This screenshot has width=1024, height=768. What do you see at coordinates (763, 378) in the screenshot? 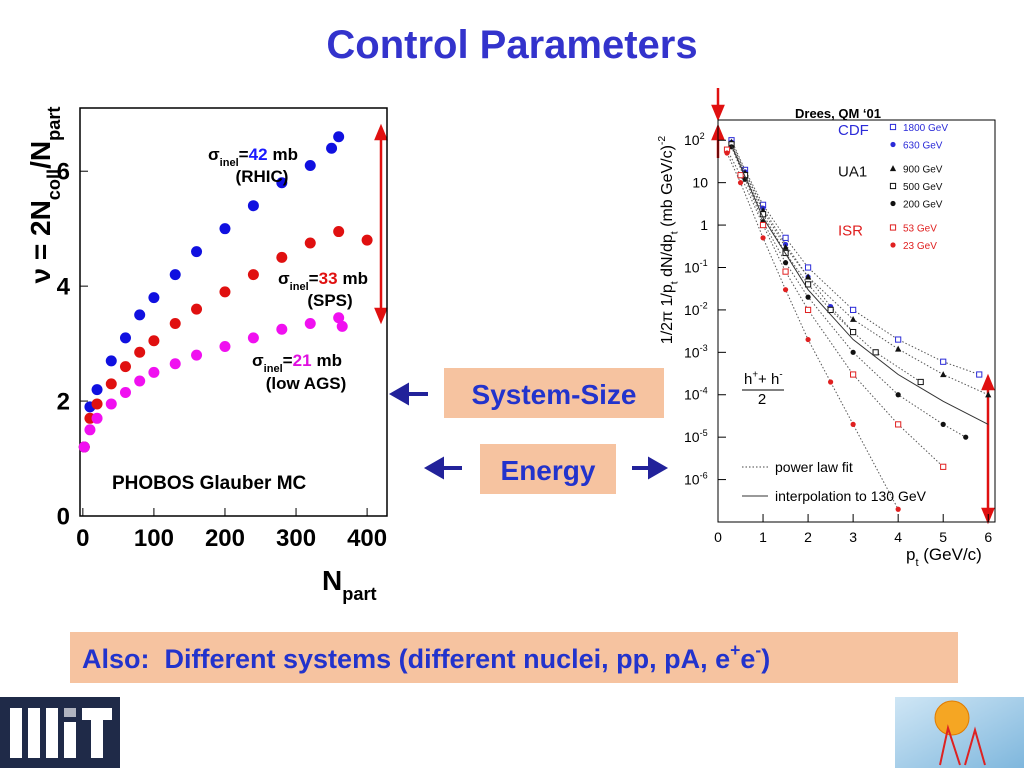
I see `formula: h++ h-` at bounding box center [763, 378].